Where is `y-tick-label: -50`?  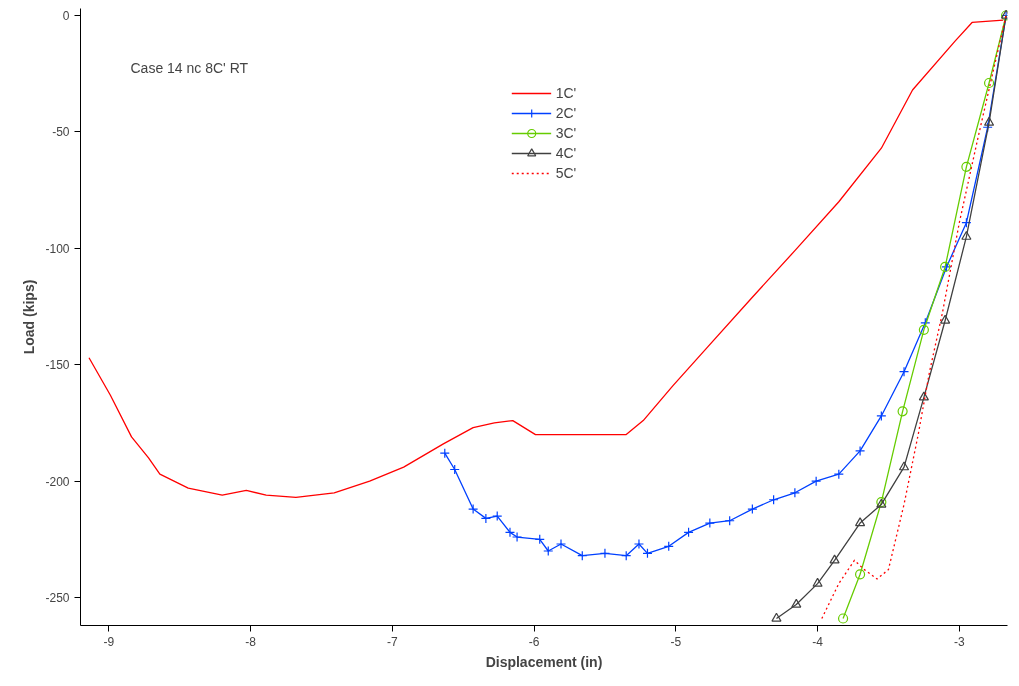
y-tick-label: -50 is located at coordinates (61, 132).